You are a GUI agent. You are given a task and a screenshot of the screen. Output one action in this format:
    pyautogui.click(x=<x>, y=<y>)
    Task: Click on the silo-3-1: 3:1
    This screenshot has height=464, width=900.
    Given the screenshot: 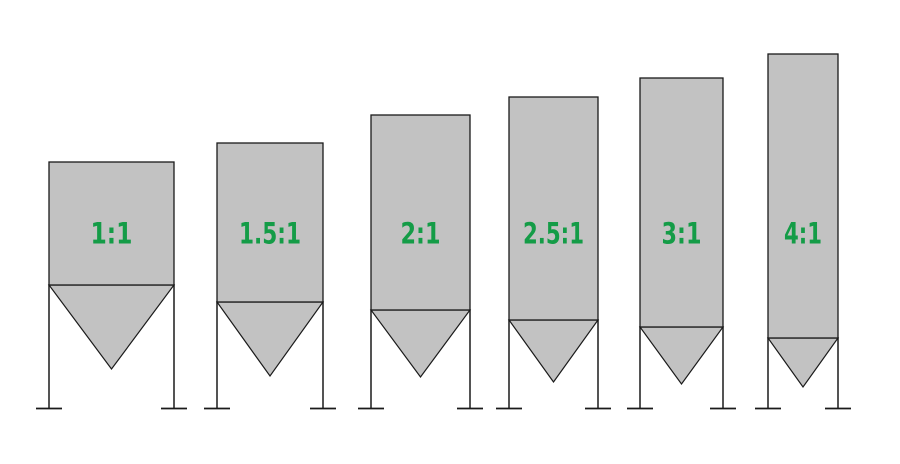 What is the action you would take?
    pyautogui.click(x=681, y=243)
    